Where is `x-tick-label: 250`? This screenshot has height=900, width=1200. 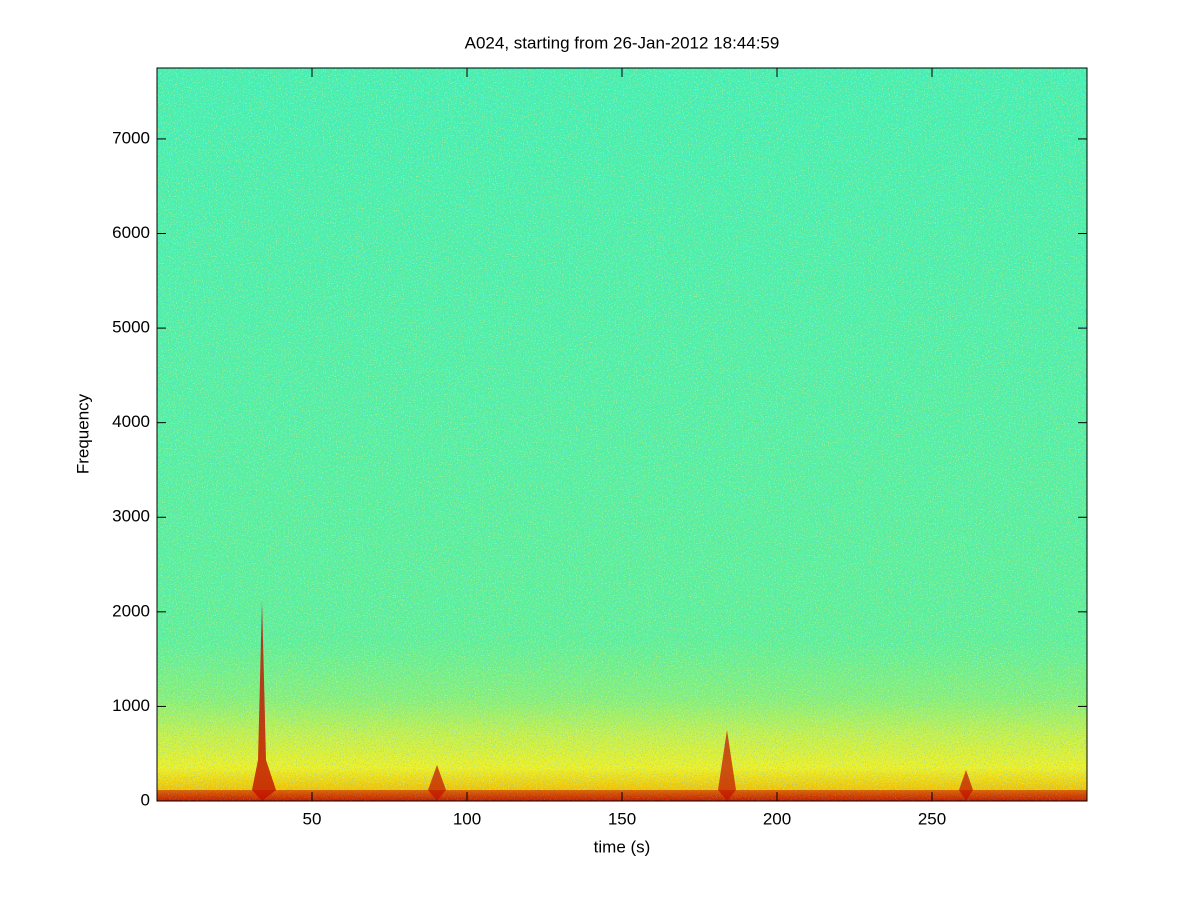
x-tick-label: 250 is located at coordinates (932, 818).